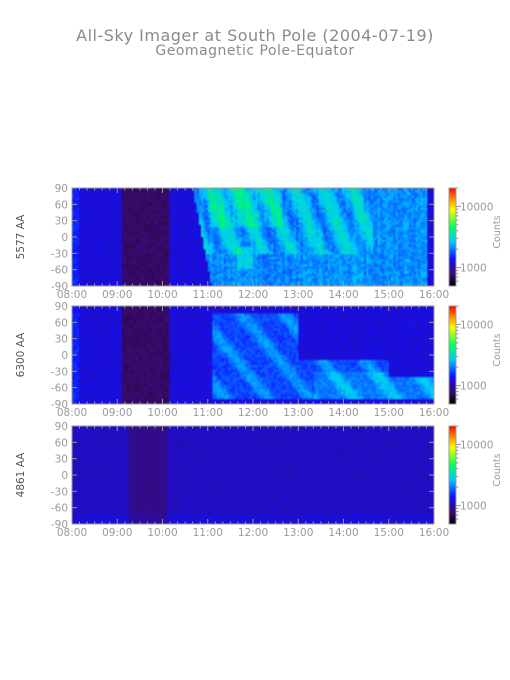 The height and width of the screenshot is (680, 510). Describe the element at coordinates (162, 533) in the screenshot. I see `x-tick-label-2-2: 10:00` at that location.